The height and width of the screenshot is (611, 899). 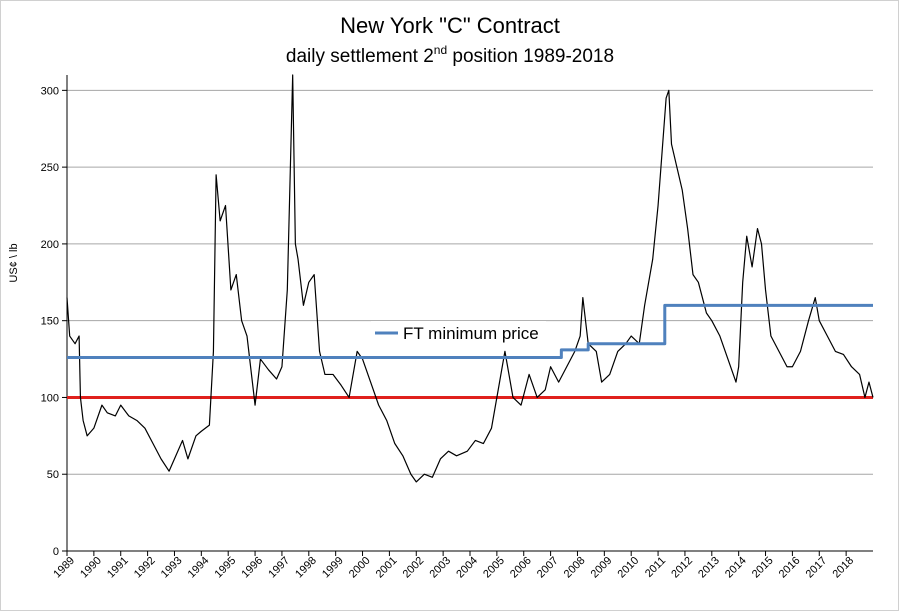 I want to click on y-axis-label: US¢ \ lb, so click(x=14, y=262).